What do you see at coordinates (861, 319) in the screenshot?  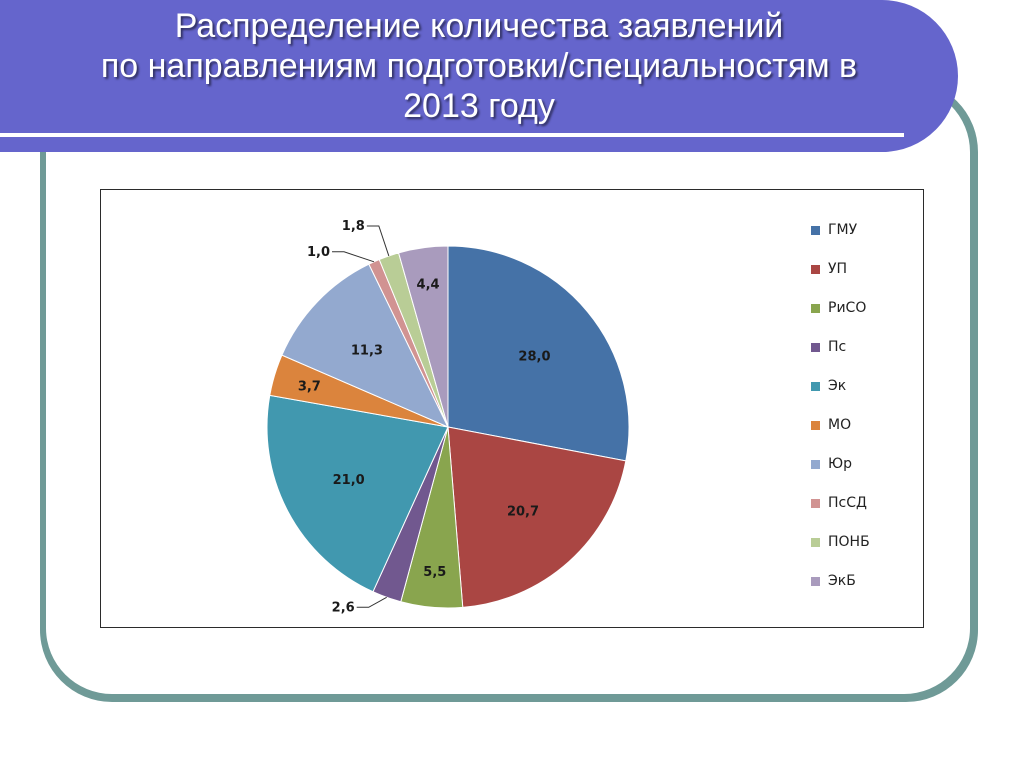 I see `legend-item: РиСО` at bounding box center [861, 319].